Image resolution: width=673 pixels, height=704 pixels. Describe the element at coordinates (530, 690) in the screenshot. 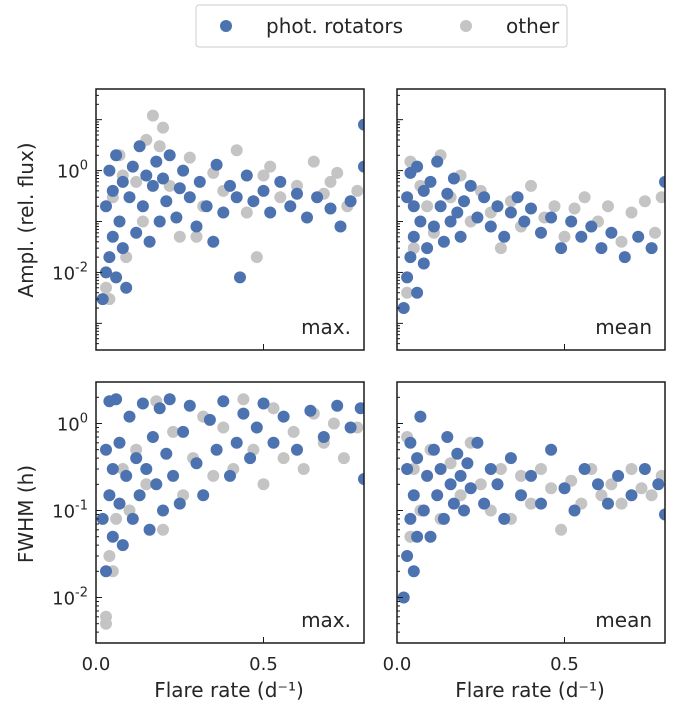

I see `x-axis-label-right: Flare rate (d⁻¹)` at that location.